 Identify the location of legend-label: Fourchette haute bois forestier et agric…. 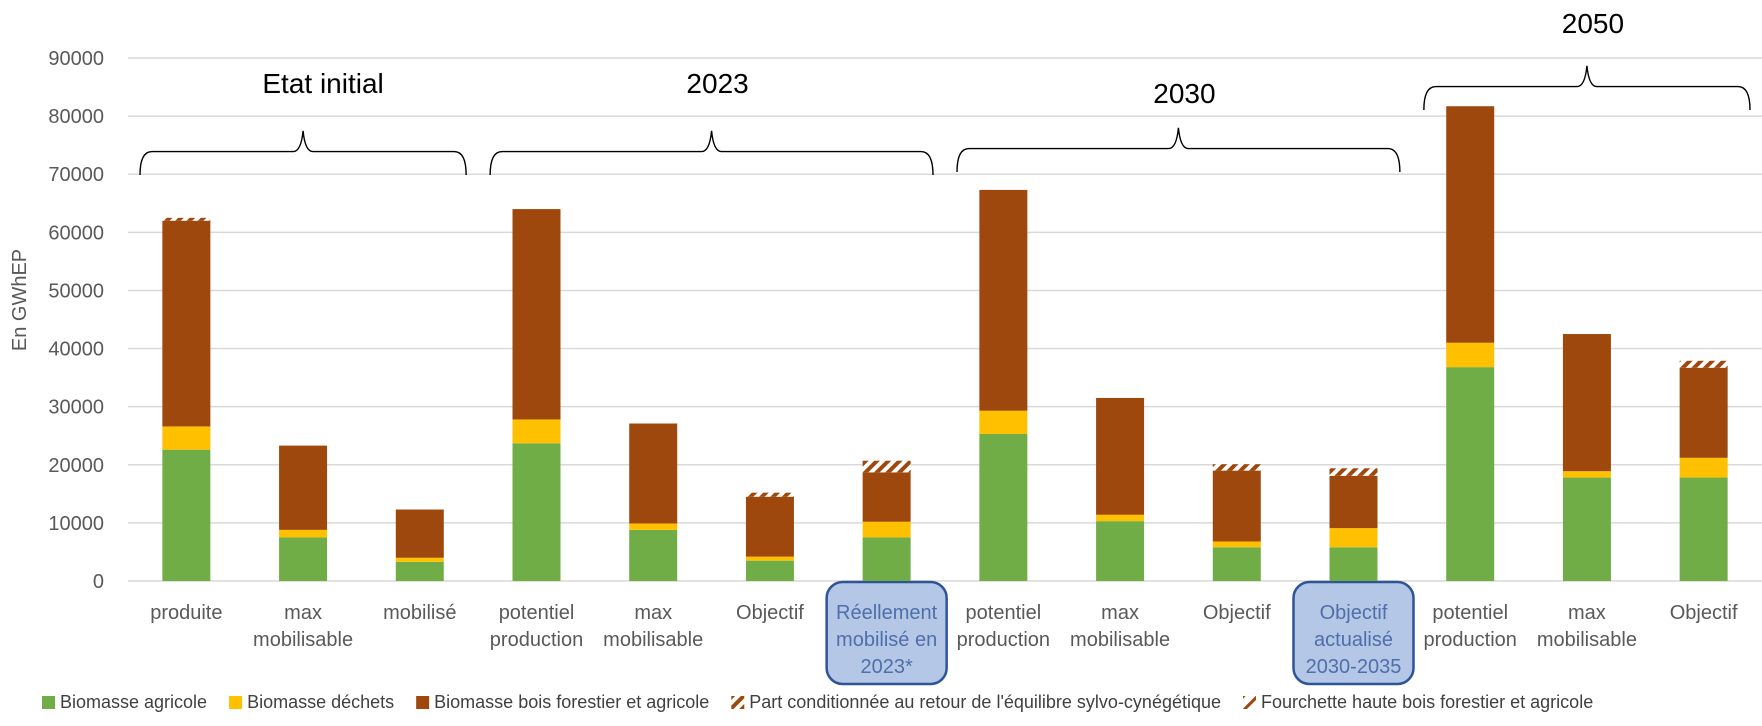
(1427, 702).